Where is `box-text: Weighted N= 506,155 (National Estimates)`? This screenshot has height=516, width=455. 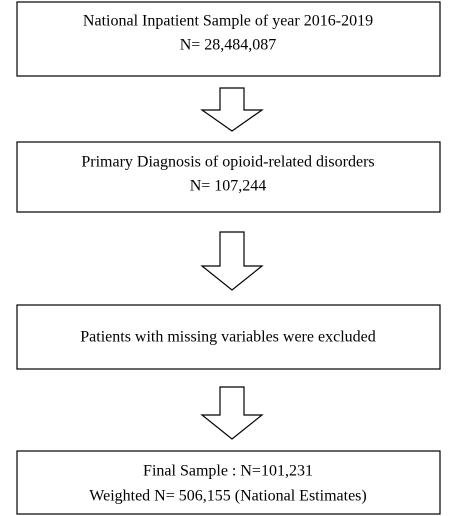
box-text: Weighted N= 506,155 (National Estimates) is located at coordinates (227, 496).